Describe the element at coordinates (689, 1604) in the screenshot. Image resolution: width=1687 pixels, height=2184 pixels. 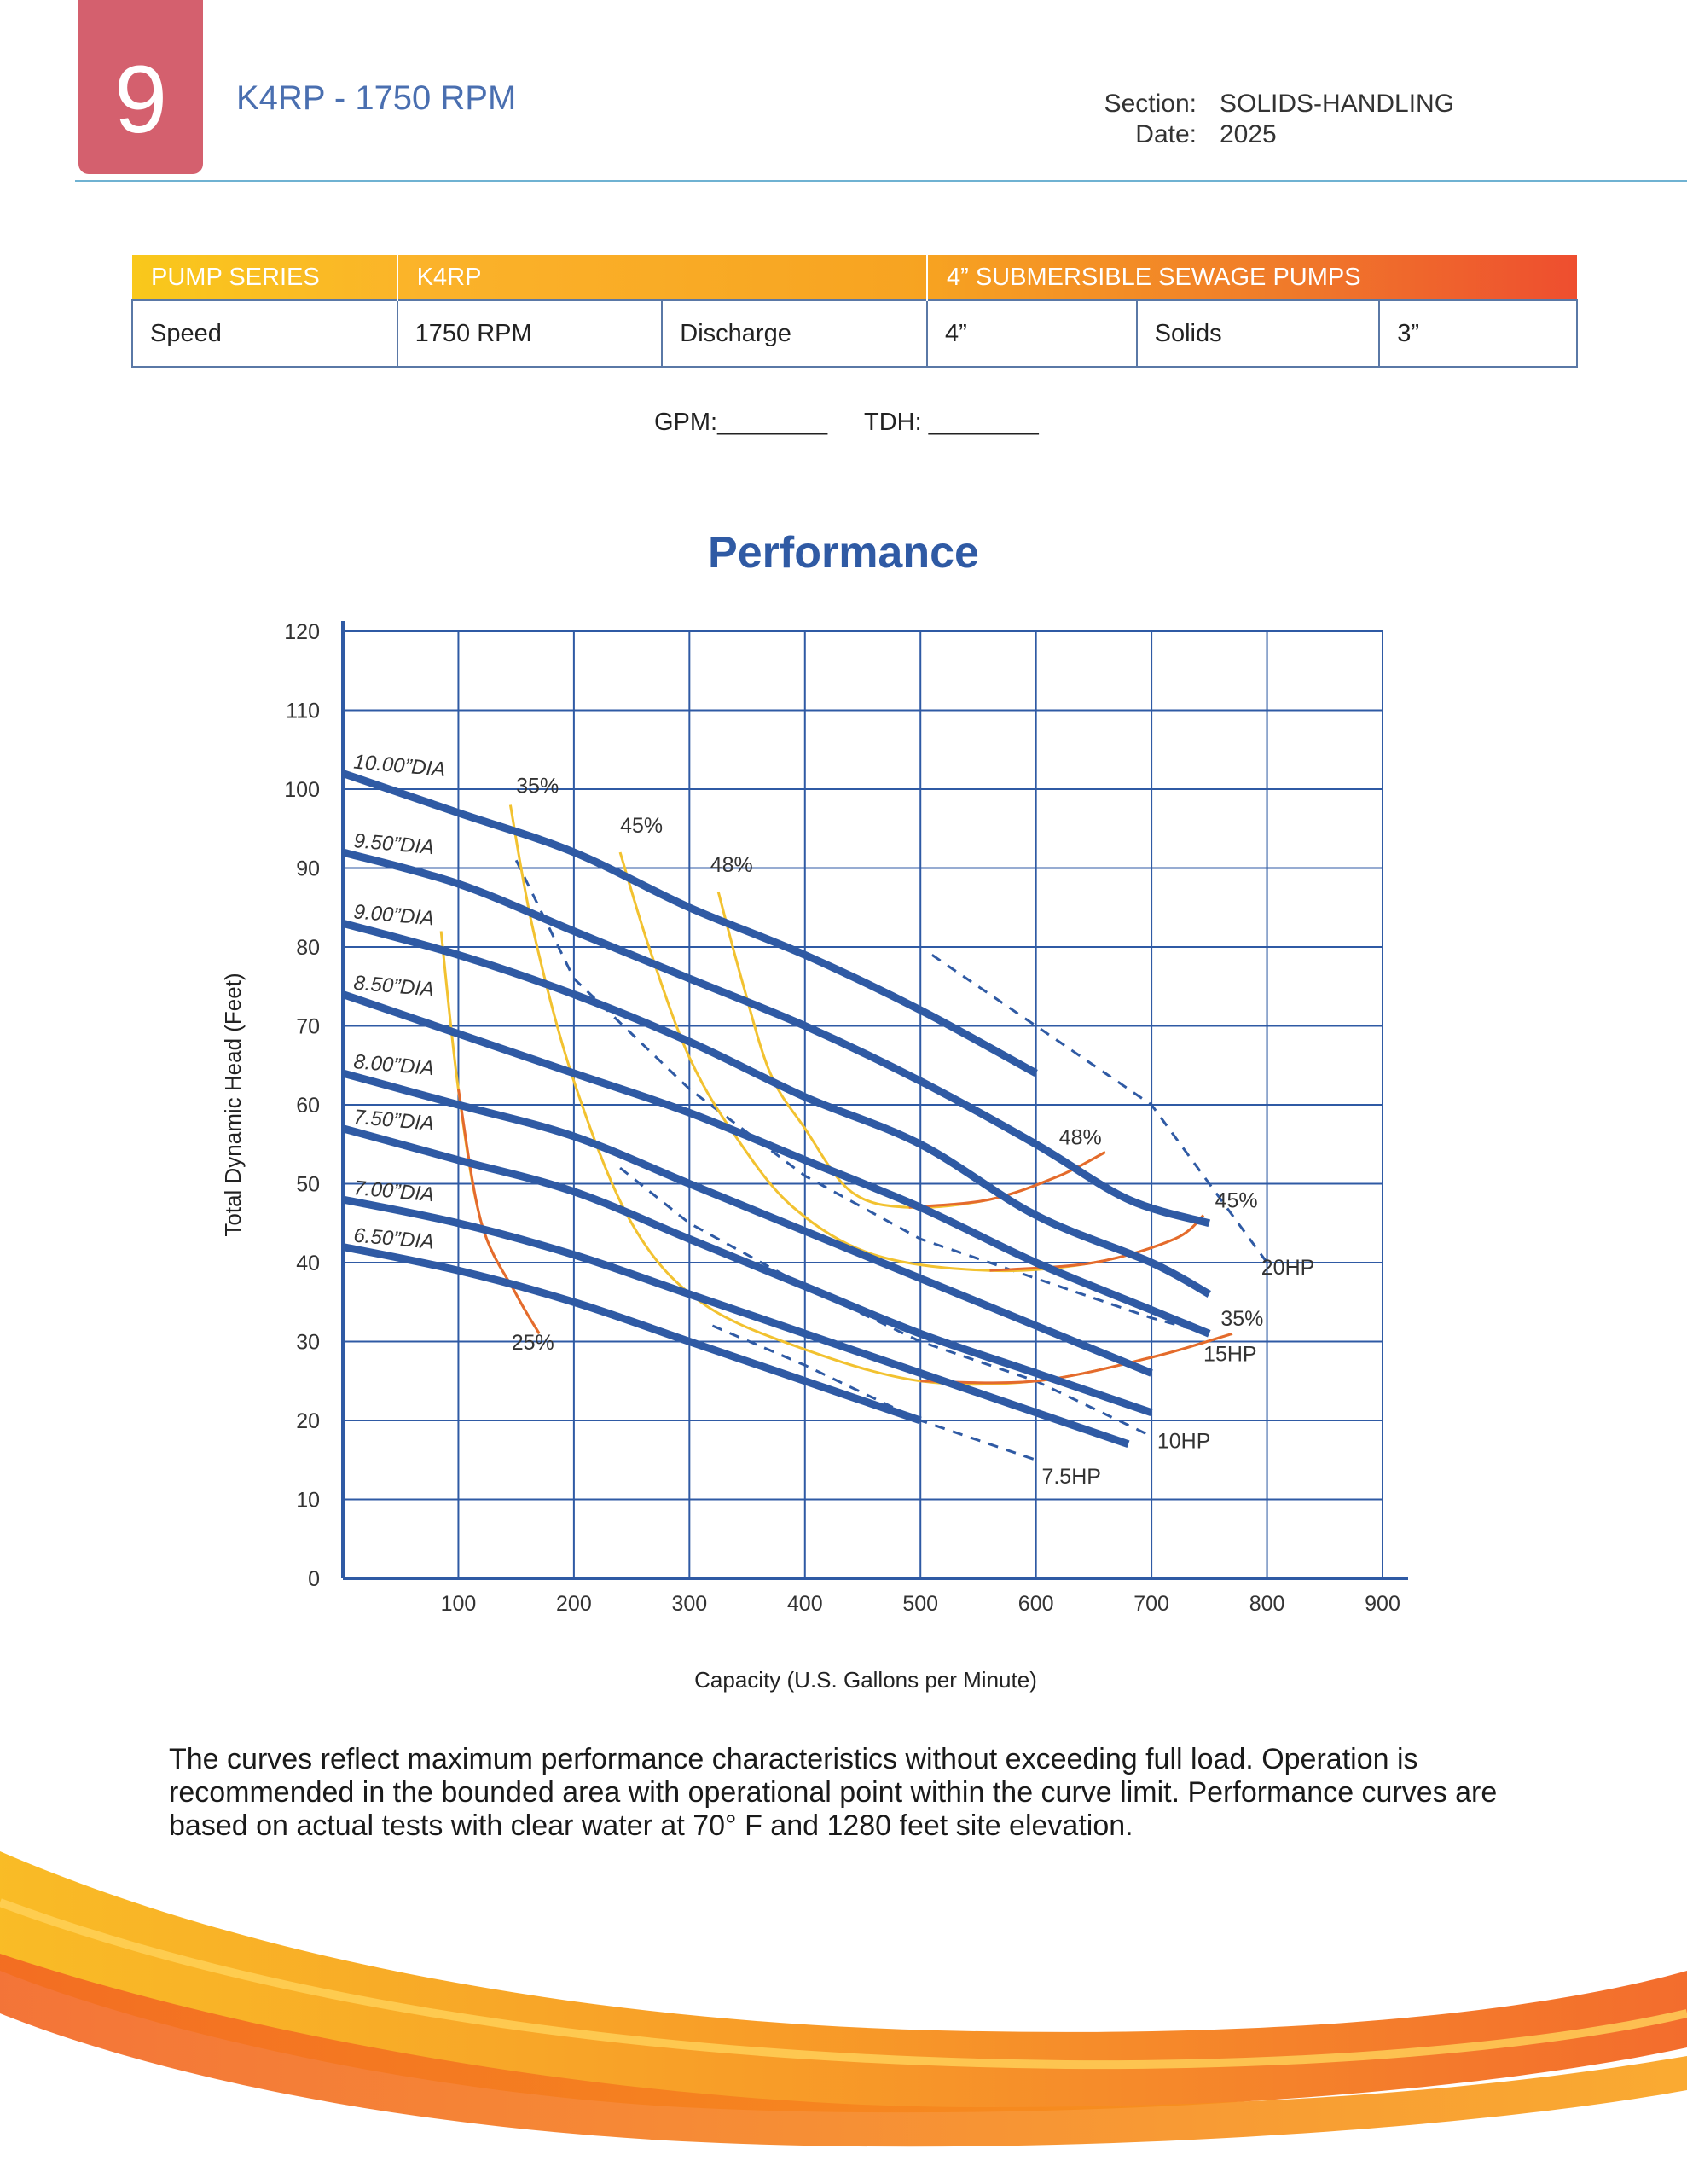
I see `x-tick-label: 300` at that location.